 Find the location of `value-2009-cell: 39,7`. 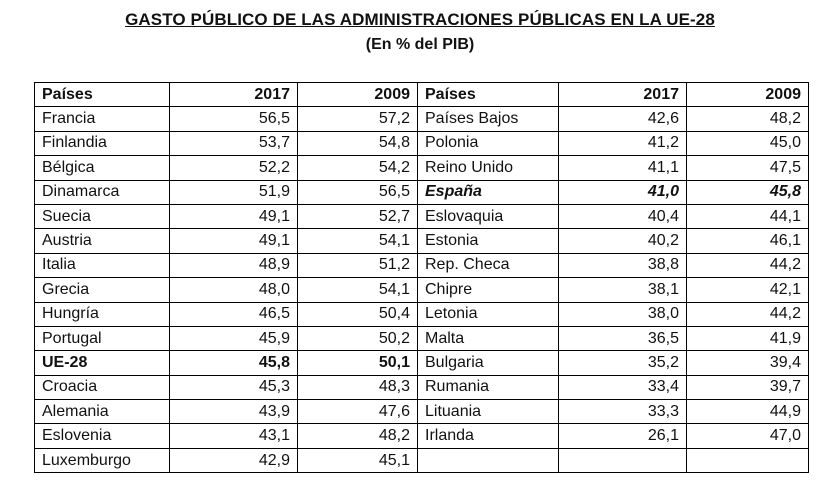

value-2009-cell: 39,7 is located at coordinates (747, 387).